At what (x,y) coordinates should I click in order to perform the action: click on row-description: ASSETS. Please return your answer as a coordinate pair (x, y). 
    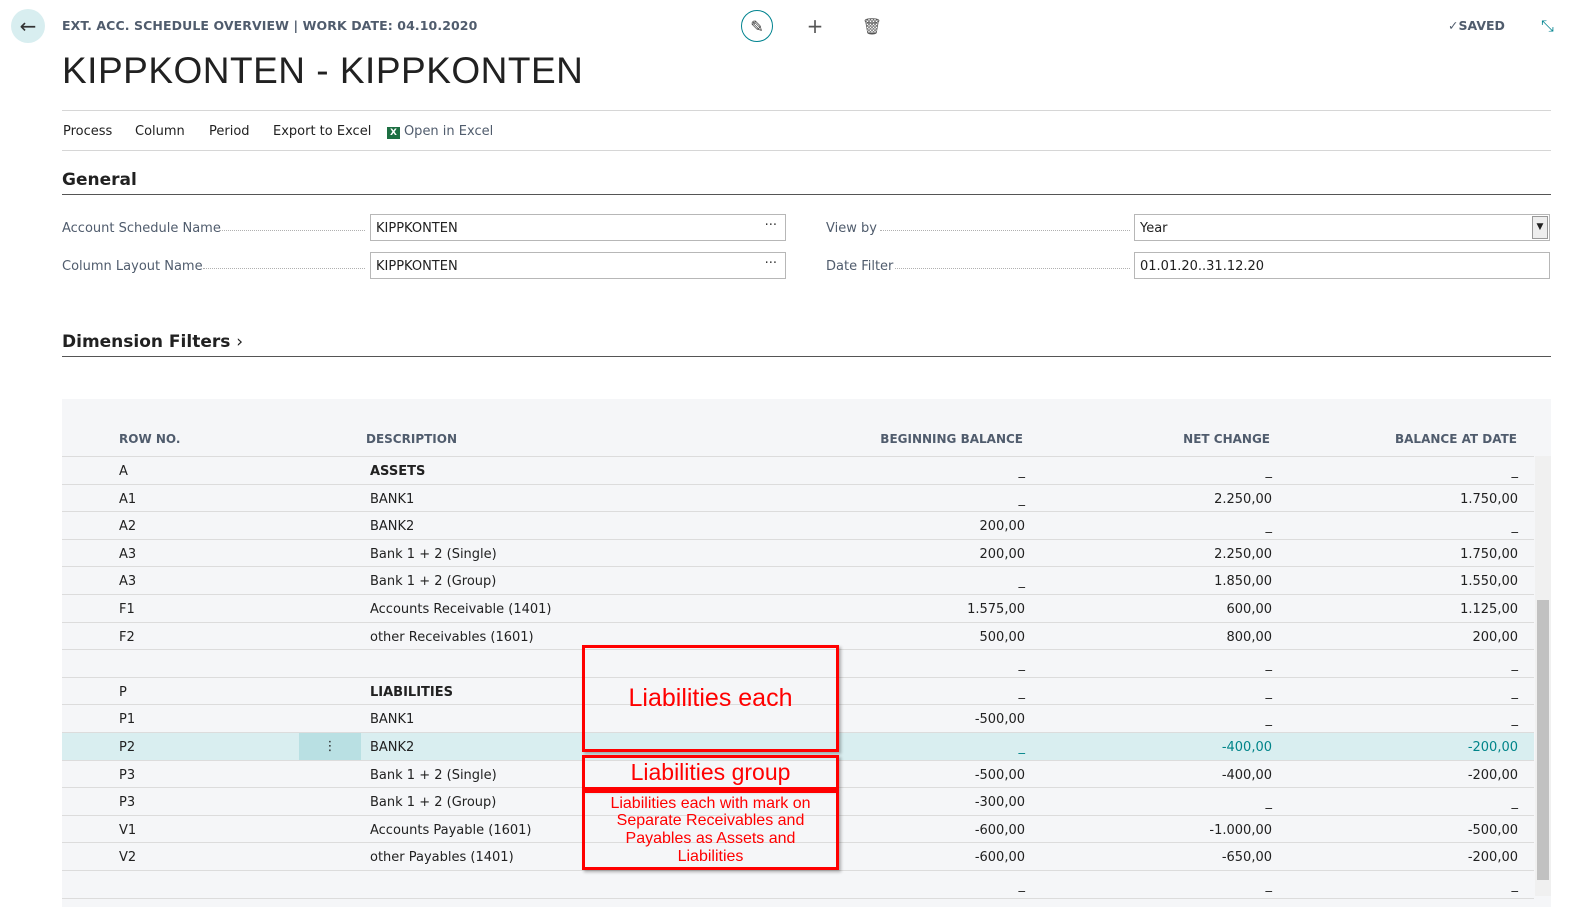
    Looking at the image, I should click on (398, 471).